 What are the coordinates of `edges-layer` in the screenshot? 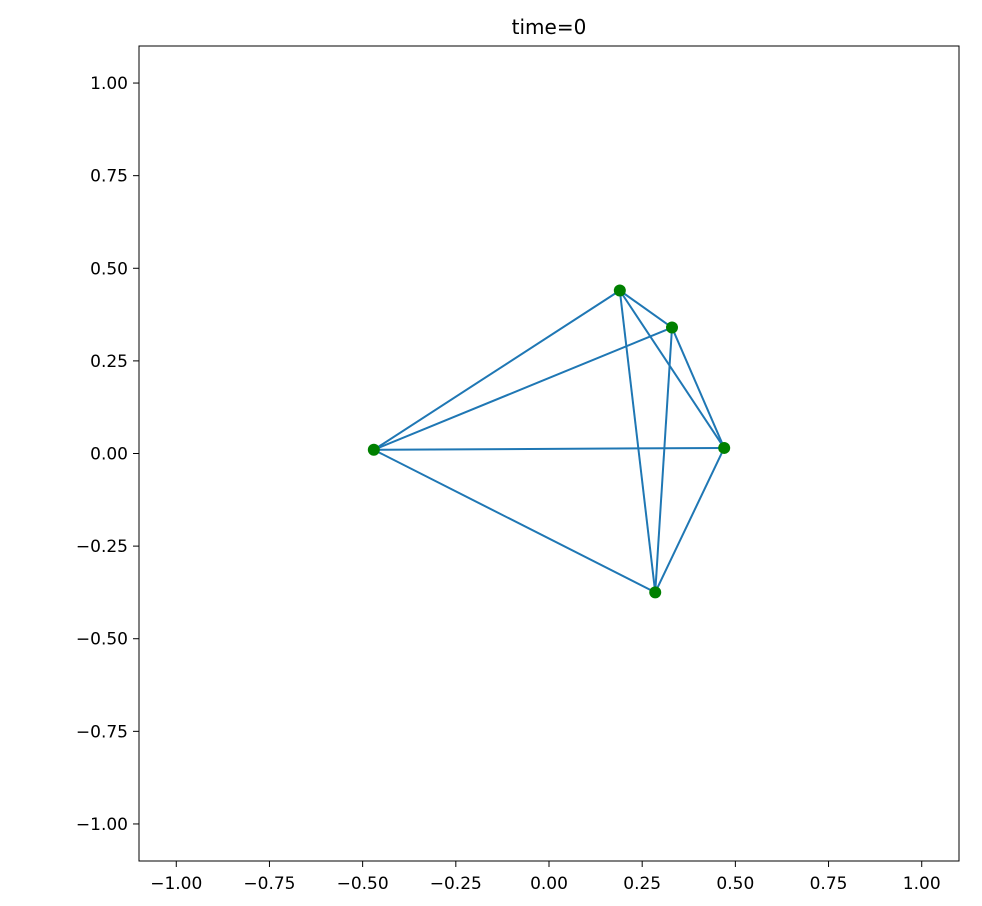 It's located at (549, 441).